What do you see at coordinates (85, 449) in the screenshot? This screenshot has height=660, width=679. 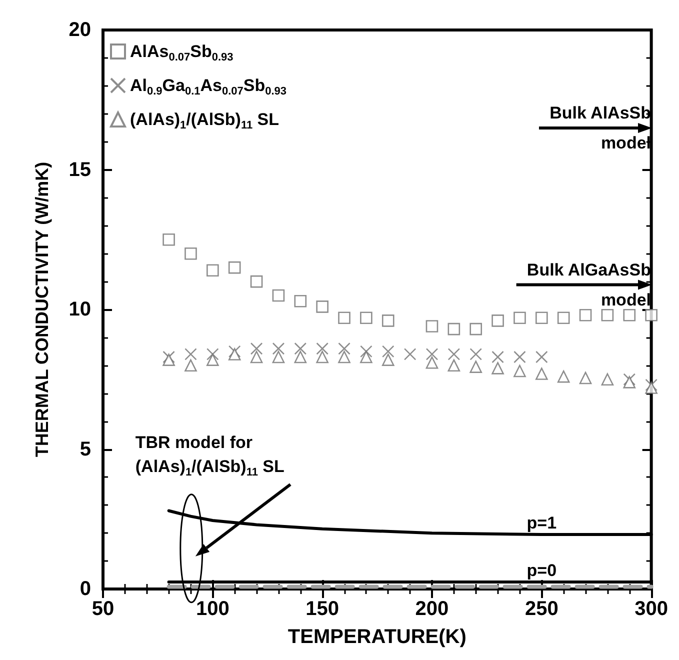 I see `y-tick-label: 5` at bounding box center [85, 449].